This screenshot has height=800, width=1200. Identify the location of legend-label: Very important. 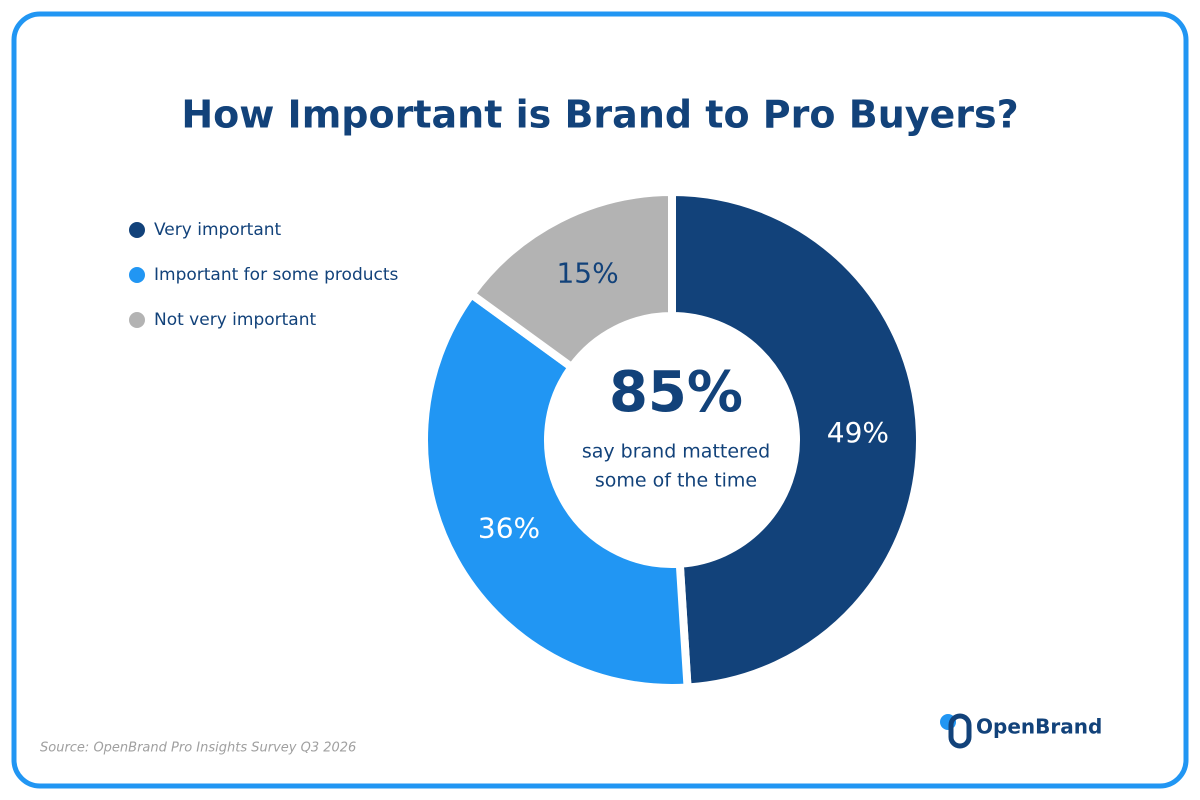
(218, 230).